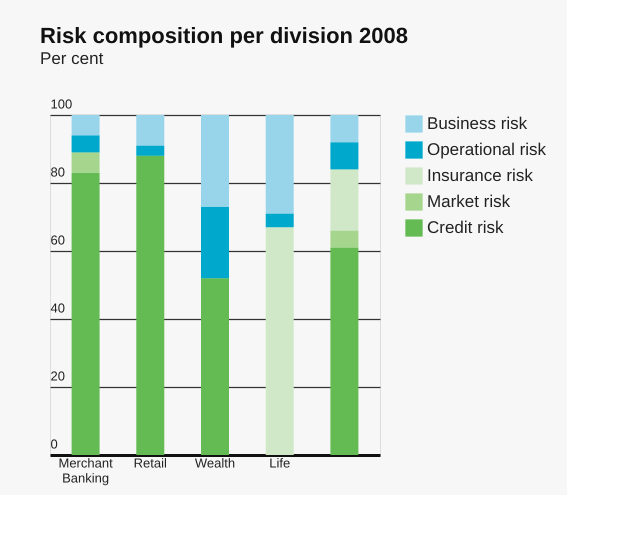 Image resolution: width=637 pixels, height=547 pixels. Describe the element at coordinates (215, 463) in the screenshot. I see `x-tick-label: Wealth` at that location.